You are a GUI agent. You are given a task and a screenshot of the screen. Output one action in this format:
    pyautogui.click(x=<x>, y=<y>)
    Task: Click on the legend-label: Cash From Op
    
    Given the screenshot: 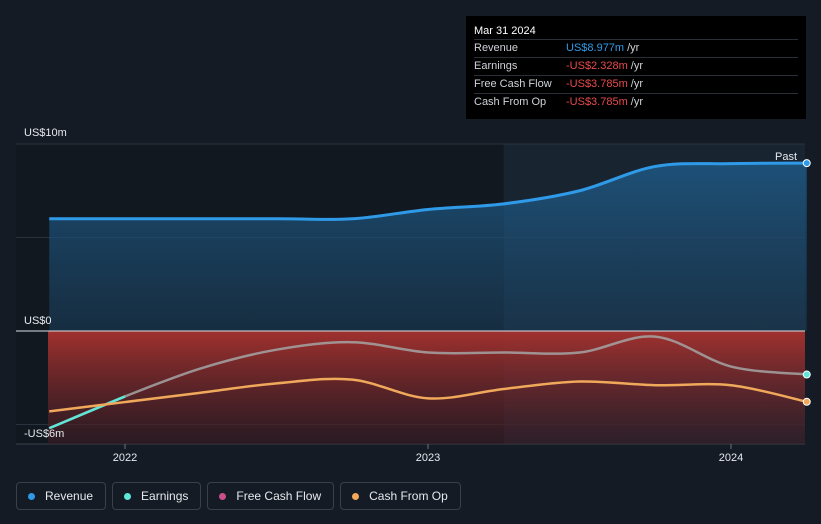 What is the action you would take?
    pyautogui.click(x=408, y=496)
    